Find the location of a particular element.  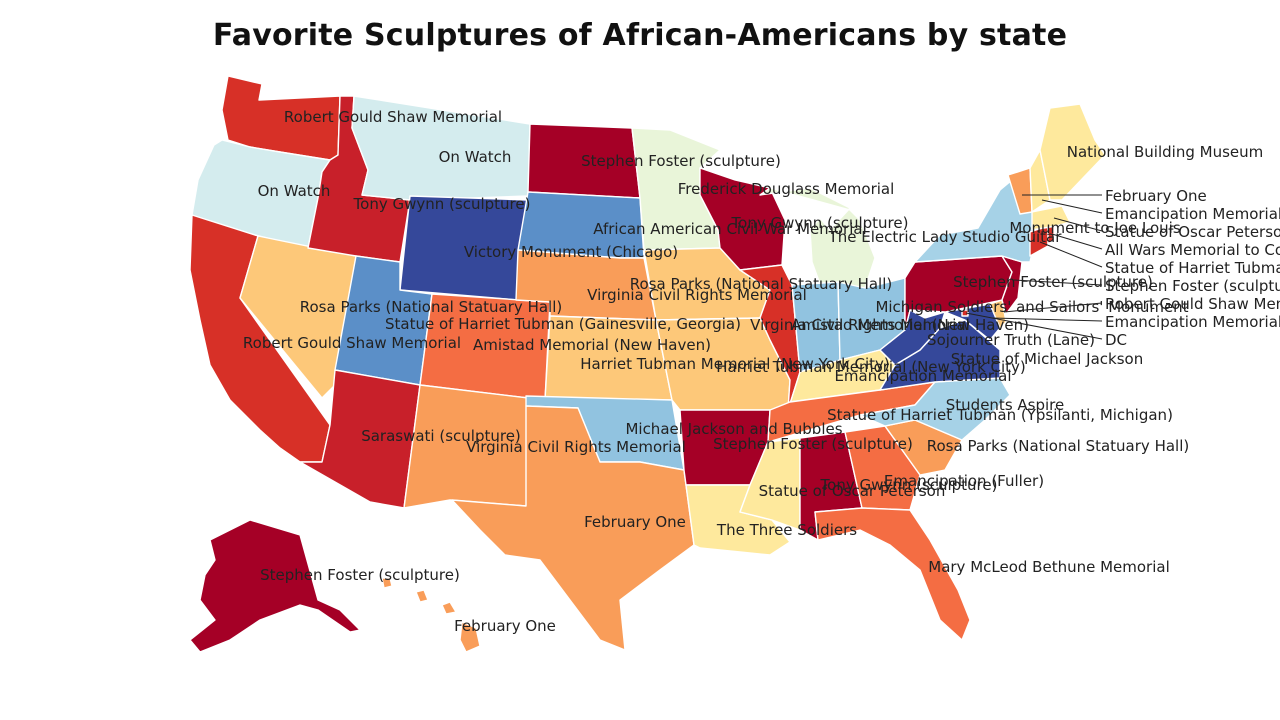

label-ms: Statue of Oscar Peterson is located at coordinates (852, 491).